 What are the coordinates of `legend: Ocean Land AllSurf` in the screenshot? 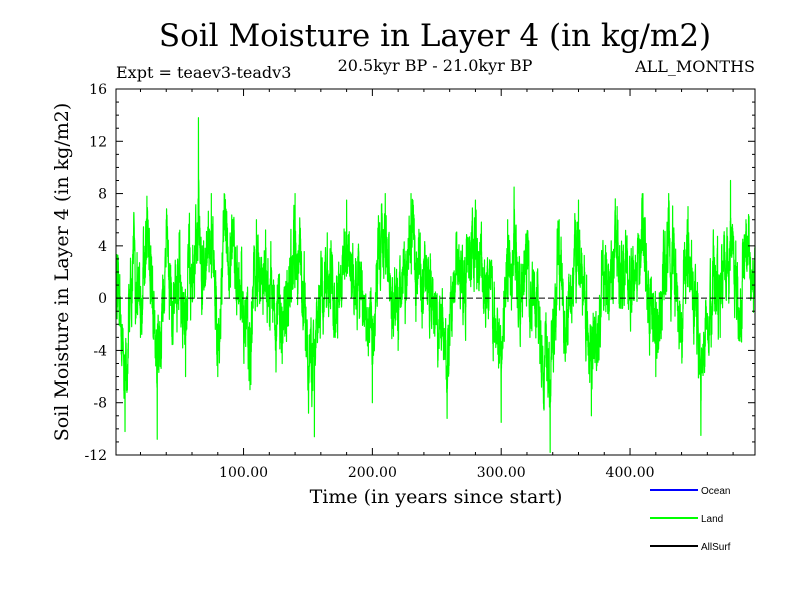 It's located at (690, 519).